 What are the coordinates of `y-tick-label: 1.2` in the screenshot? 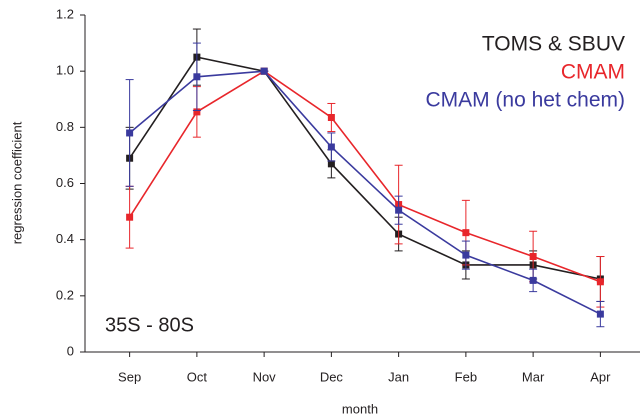 It's located at (65, 13).